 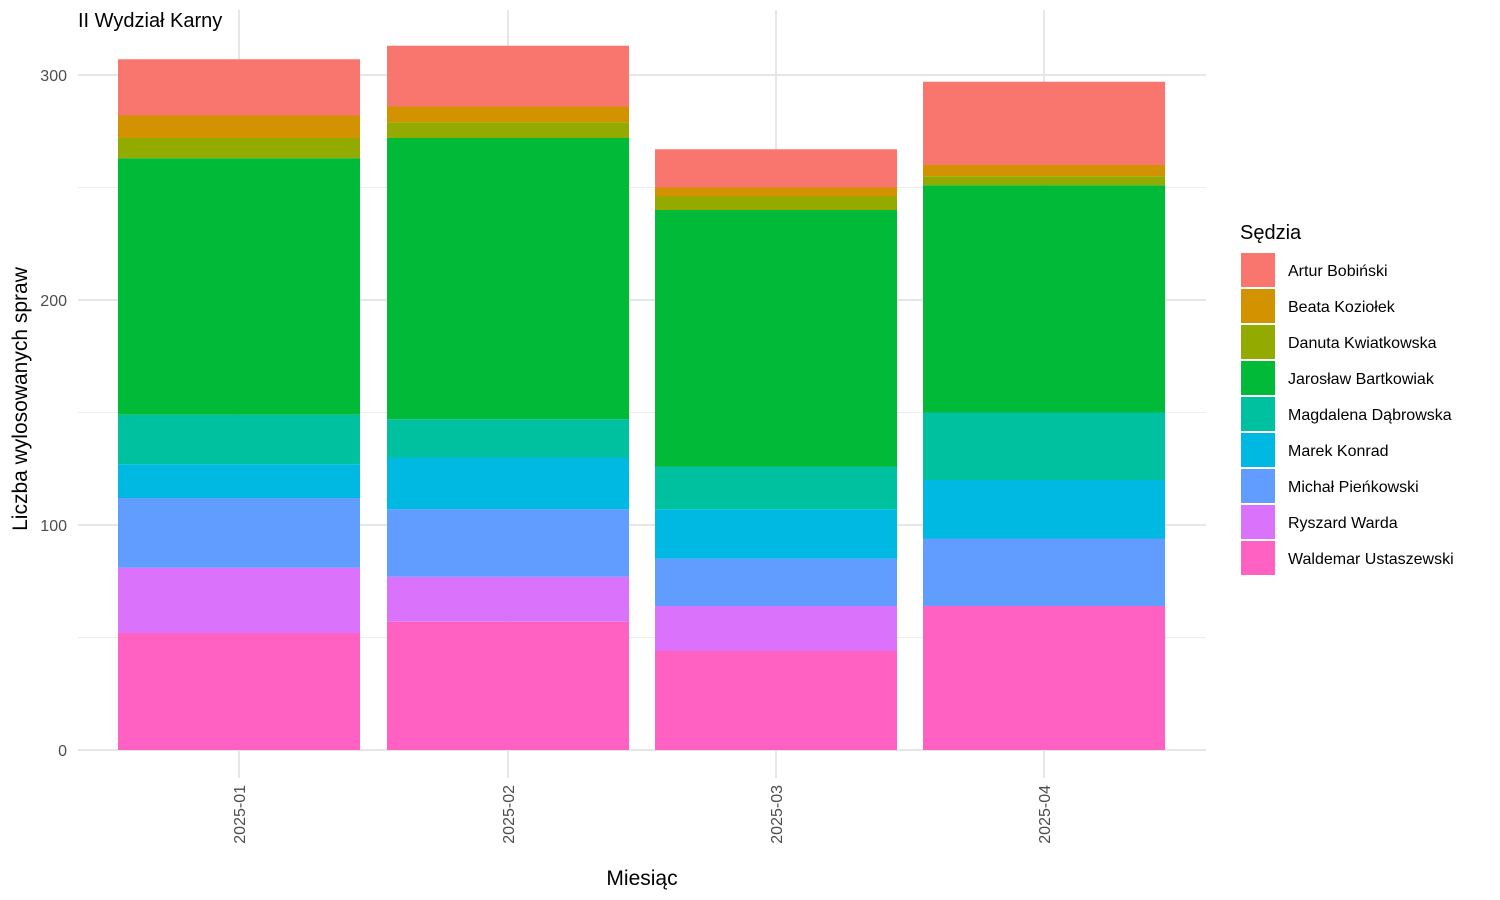 I want to click on legend-title: Sędzia, so click(x=1271, y=233).